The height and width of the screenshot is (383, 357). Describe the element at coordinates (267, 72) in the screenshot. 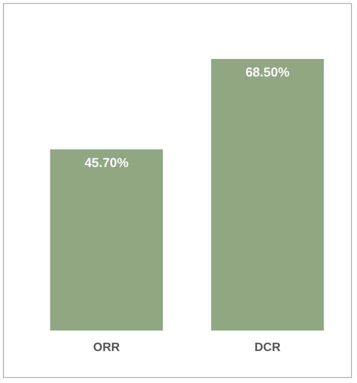

I see `data-label: 68.50%` at that location.